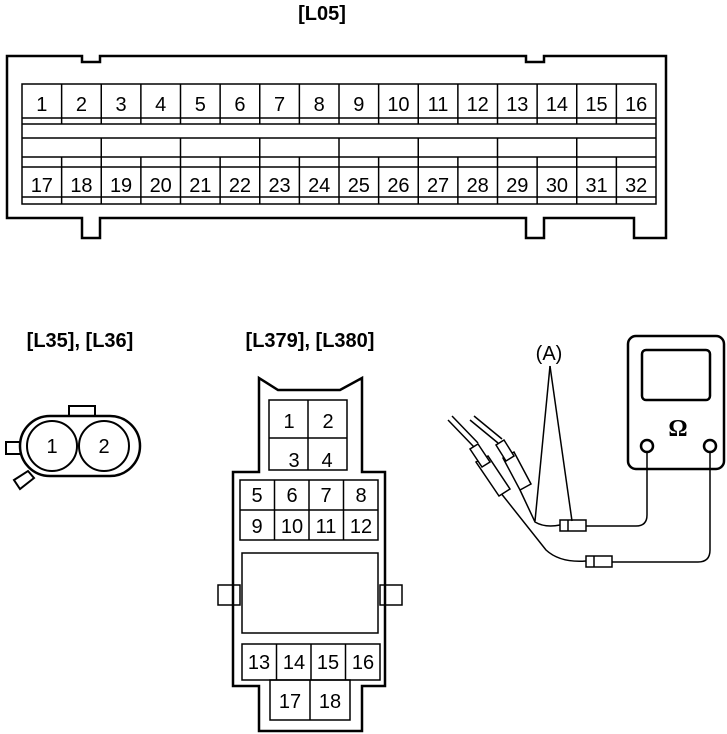  What do you see at coordinates (319, 105) in the screenshot?
I see `l05-pin-top-7: 8` at bounding box center [319, 105].